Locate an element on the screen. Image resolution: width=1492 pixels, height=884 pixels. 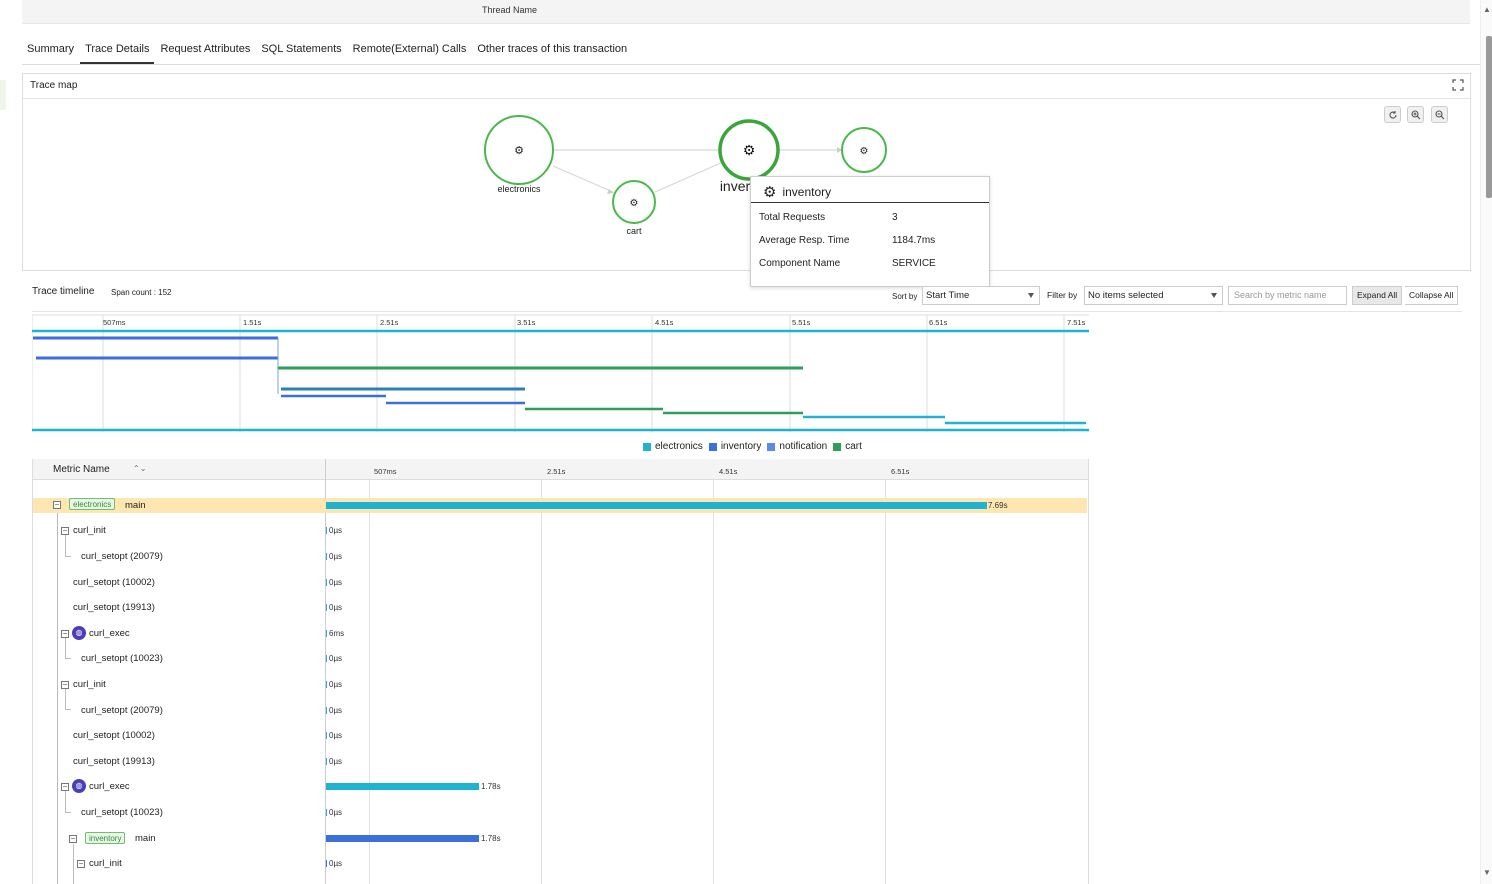
scroll-down-icon: ▼ is located at coordinates (1487, 872).